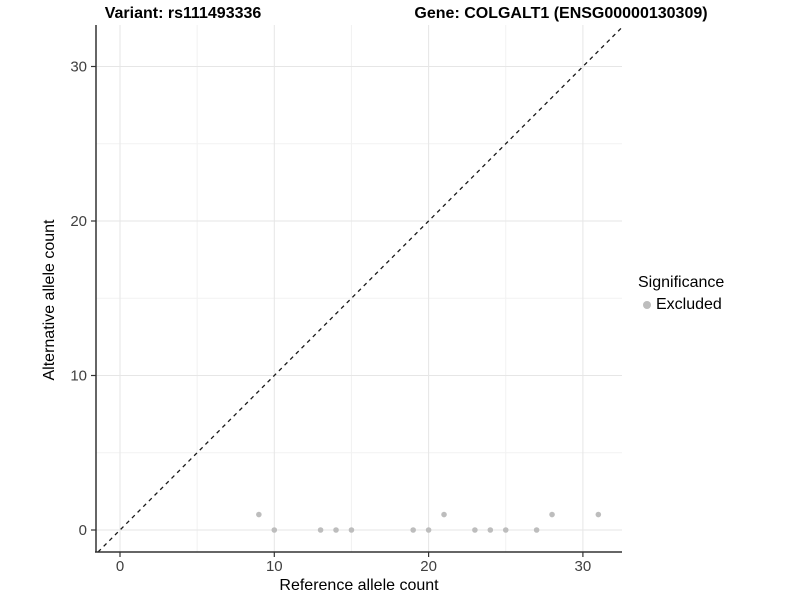 The image size is (800, 600). What do you see at coordinates (681, 294) in the screenshot?
I see `legend: Significance Excluded` at bounding box center [681, 294].